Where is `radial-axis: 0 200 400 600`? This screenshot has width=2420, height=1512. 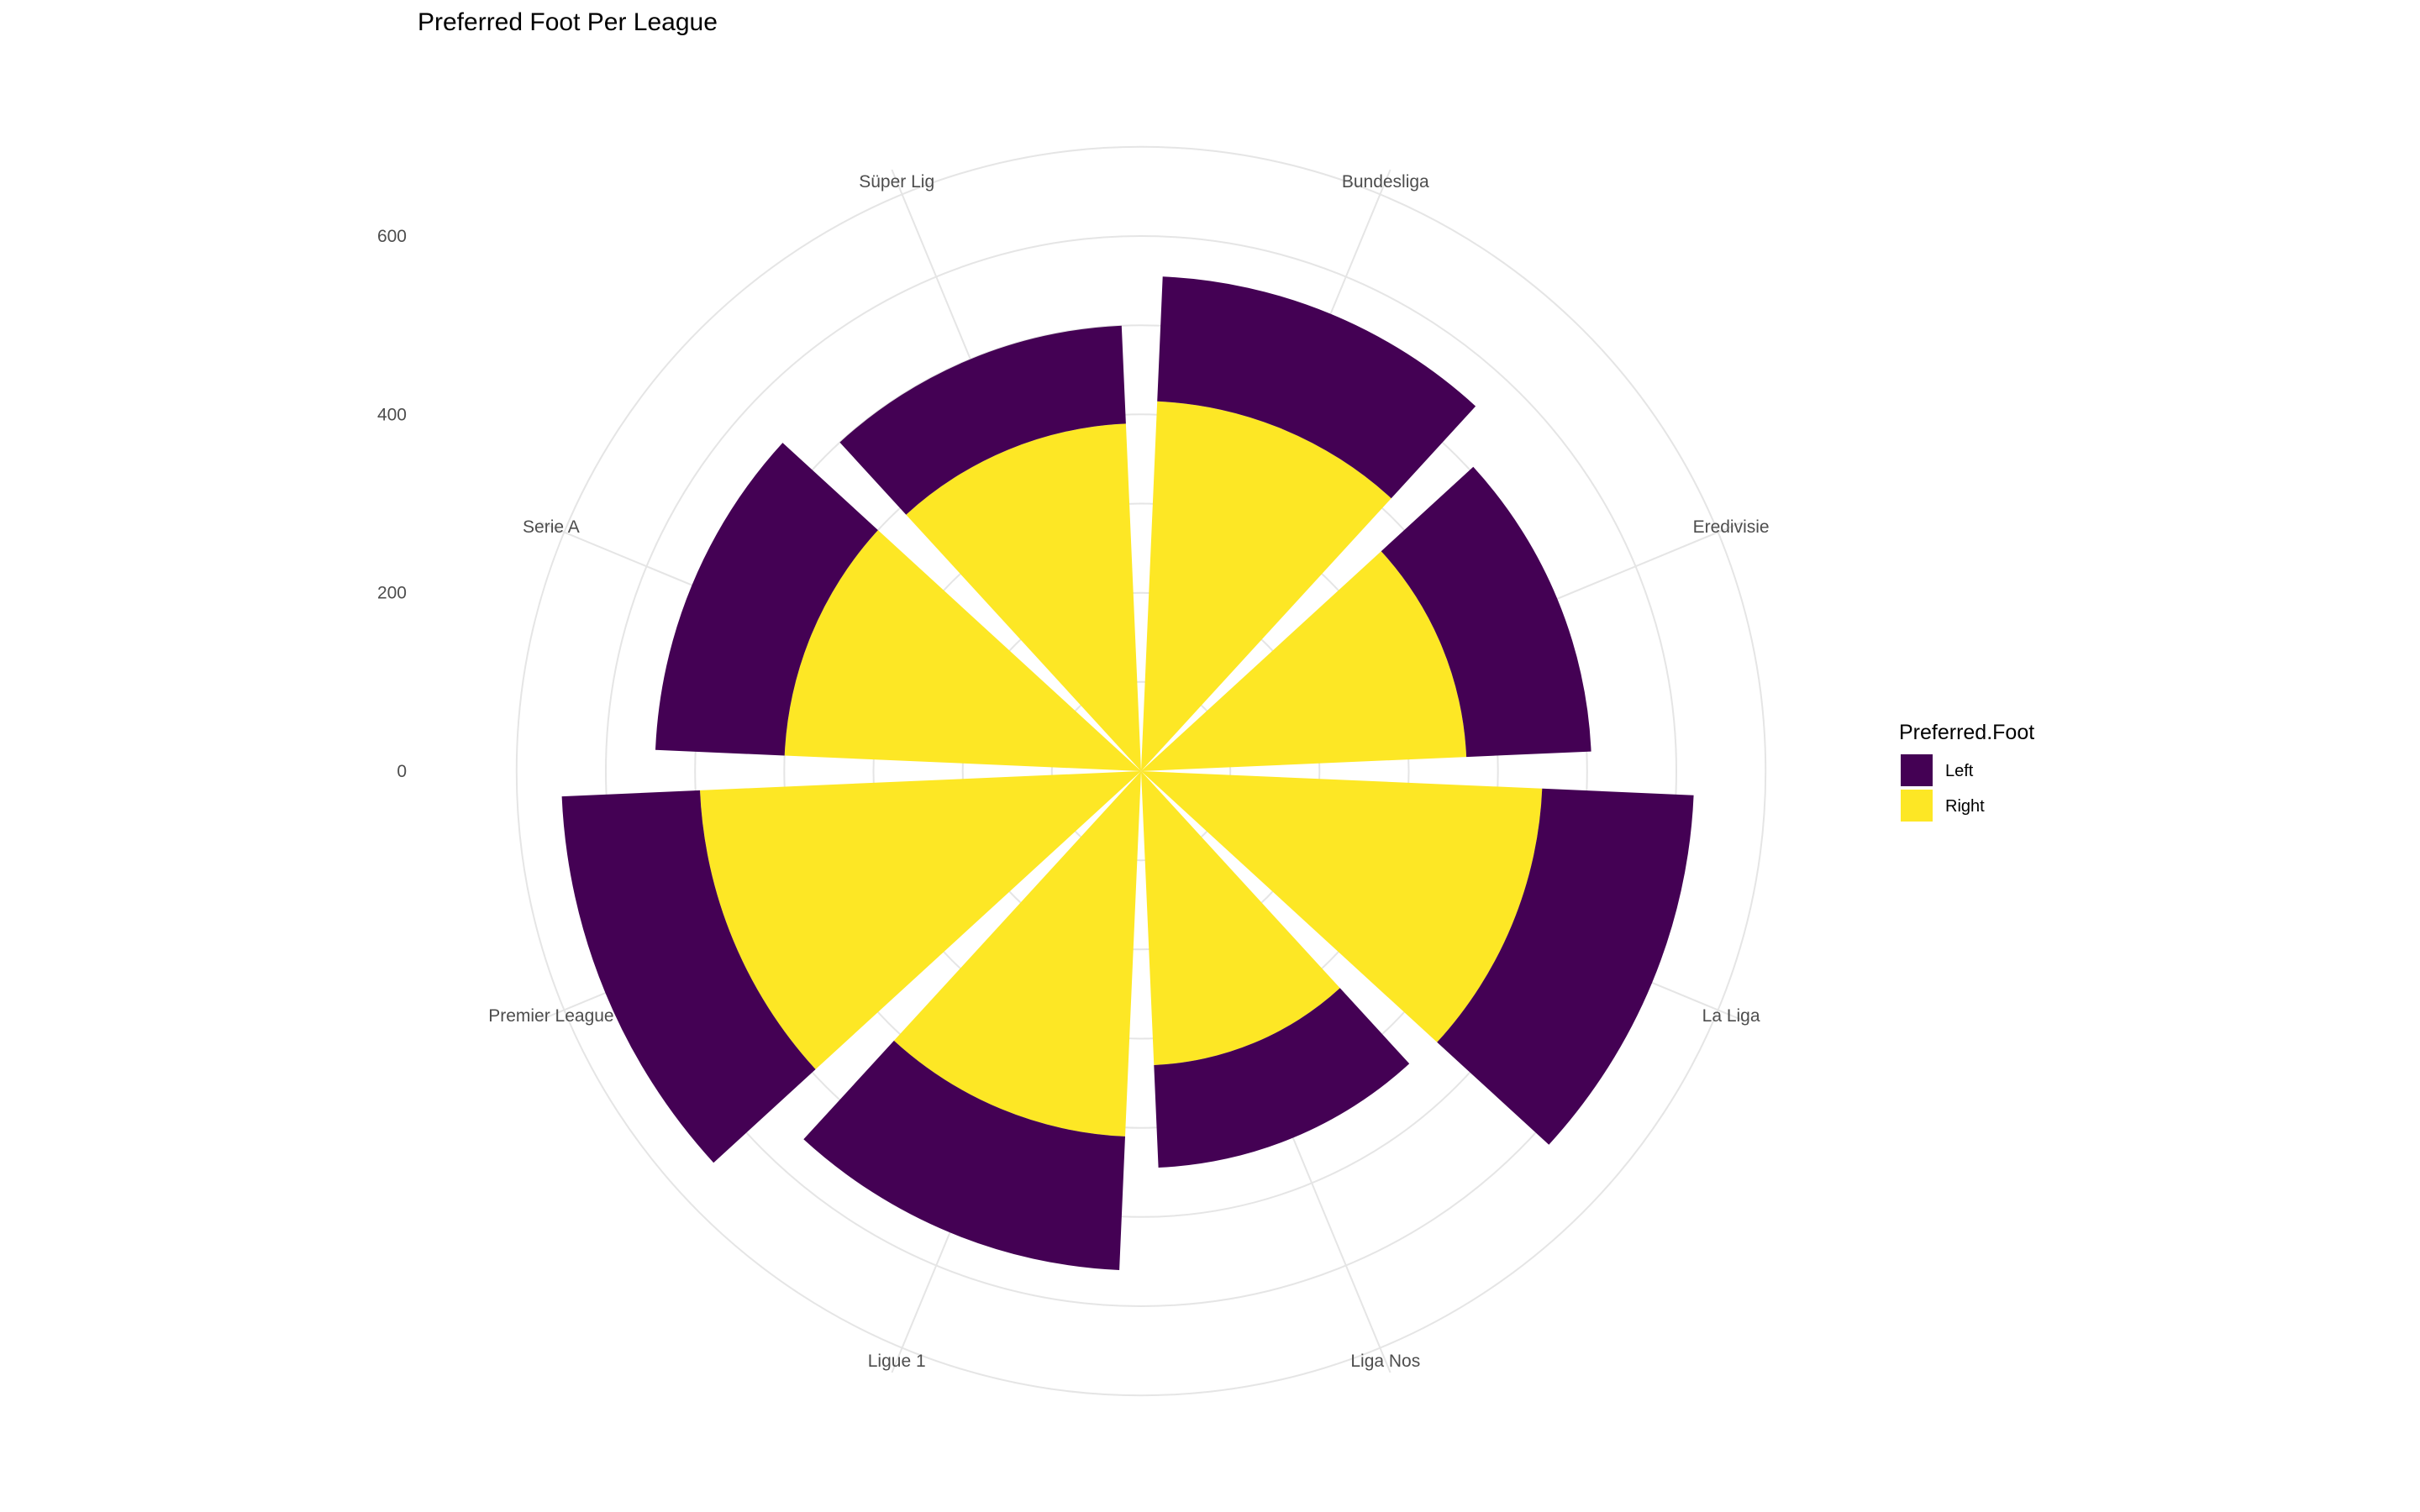
radial-axis: 0 200 400 600 is located at coordinates (392, 504).